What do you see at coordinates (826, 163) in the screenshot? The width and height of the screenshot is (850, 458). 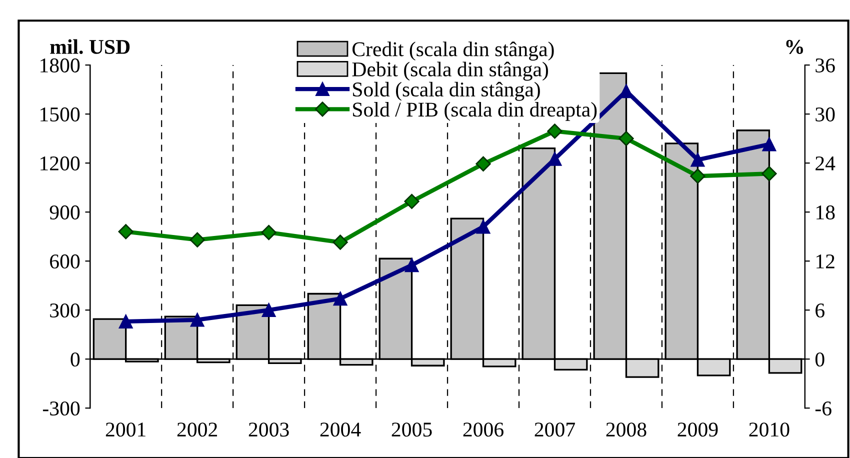 I see `y2-tick-label: 24` at bounding box center [826, 163].